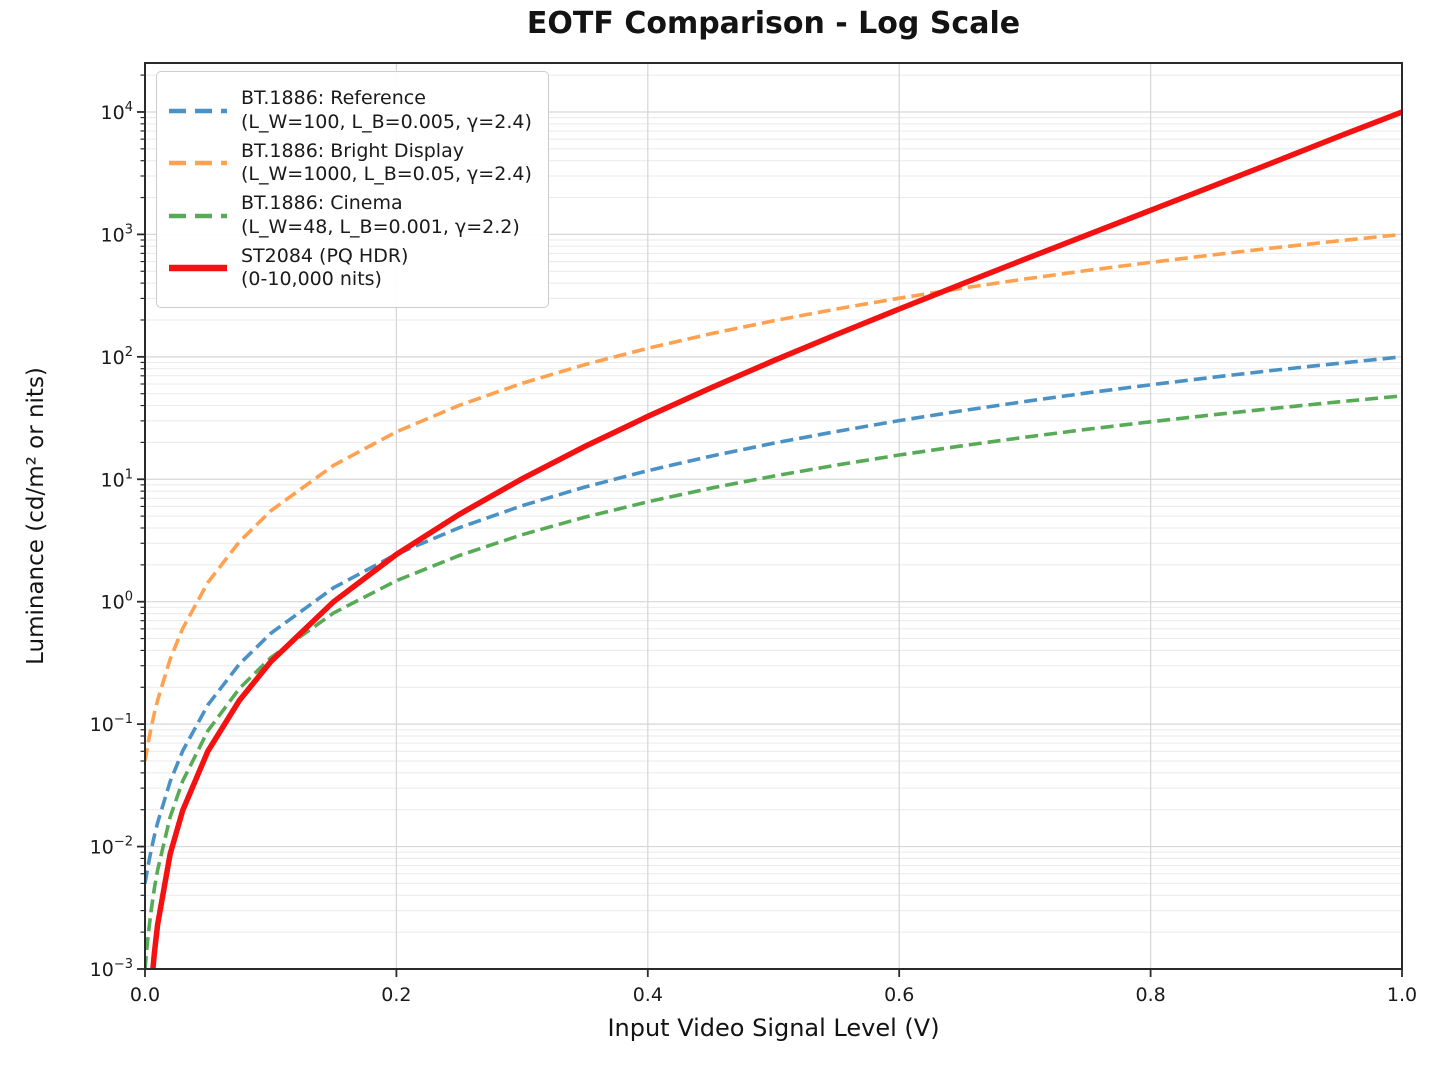 This screenshot has width=1436, height=1078. I want to click on y-tick-label: 10², so click(117, 357).